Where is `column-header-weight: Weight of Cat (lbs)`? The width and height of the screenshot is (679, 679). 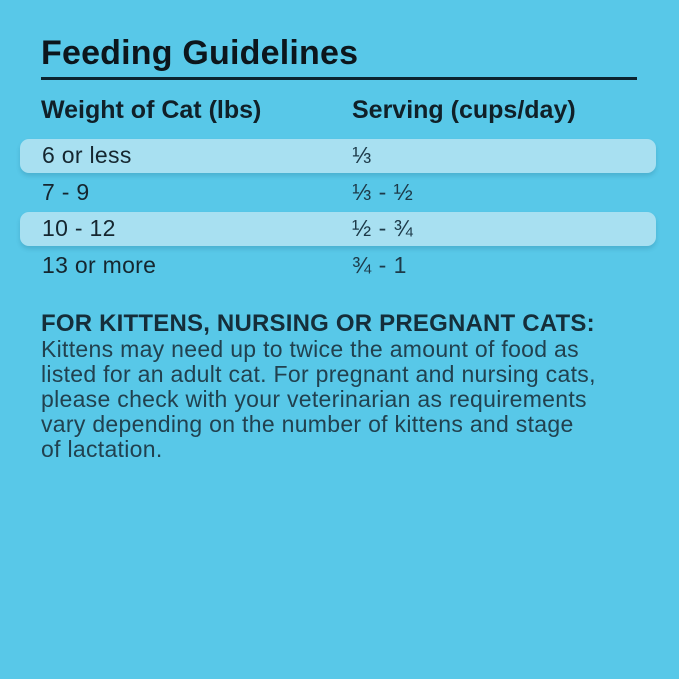
column-header-weight: Weight of Cat (lbs) is located at coordinates (151, 110).